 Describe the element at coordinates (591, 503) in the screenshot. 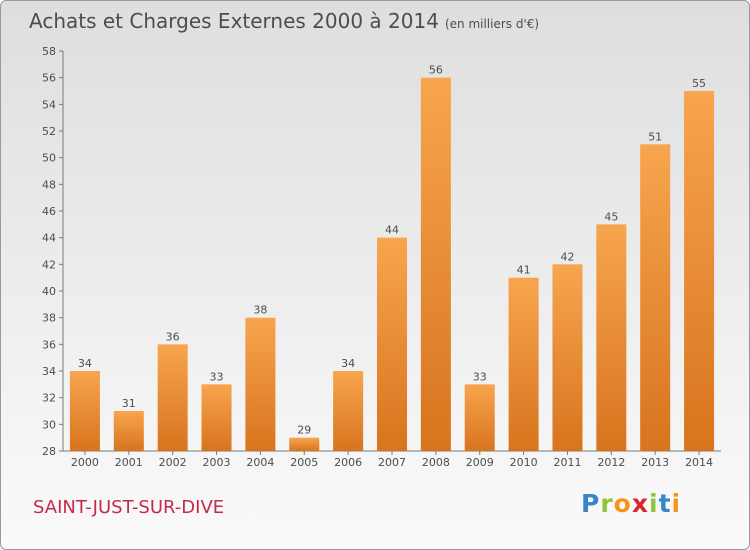

I see `logo-letter: P` at that location.